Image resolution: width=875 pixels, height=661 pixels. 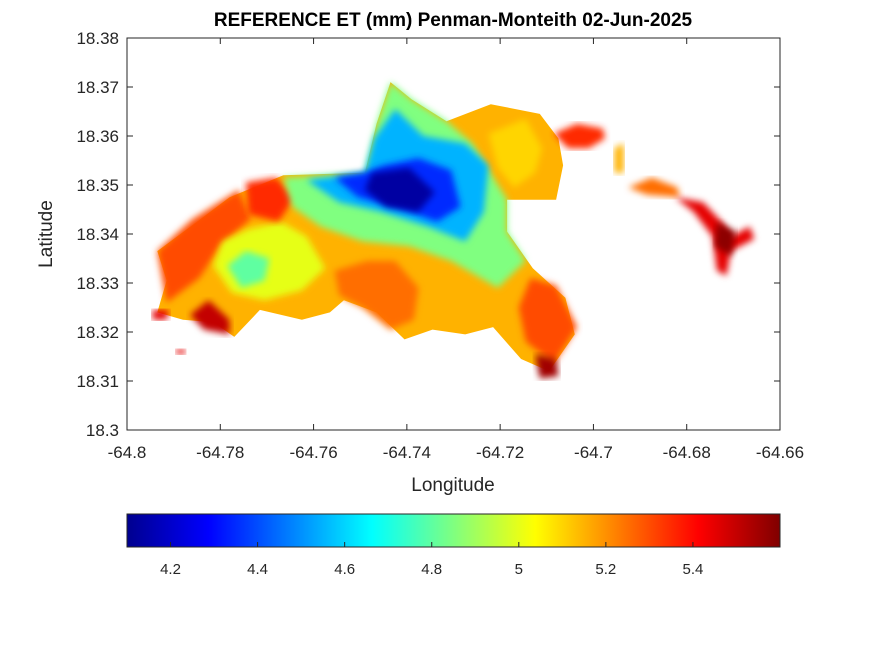 I want to click on x-tick-label: -64.72, so click(x=500, y=452).